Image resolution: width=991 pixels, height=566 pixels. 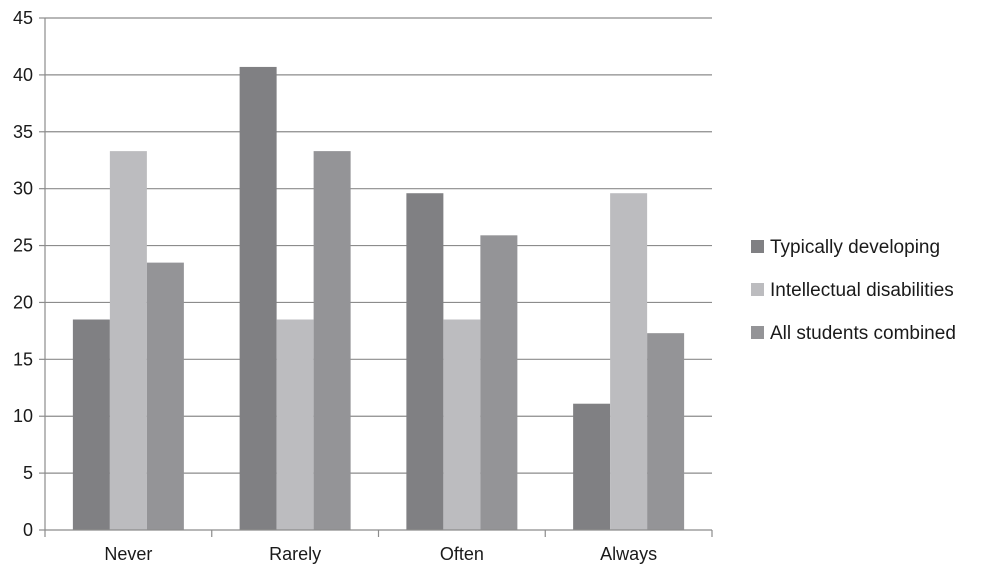 What do you see at coordinates (23, 132) in the screenshot?
I see `y-tick-label: 35` at bounding box center [23, 132].